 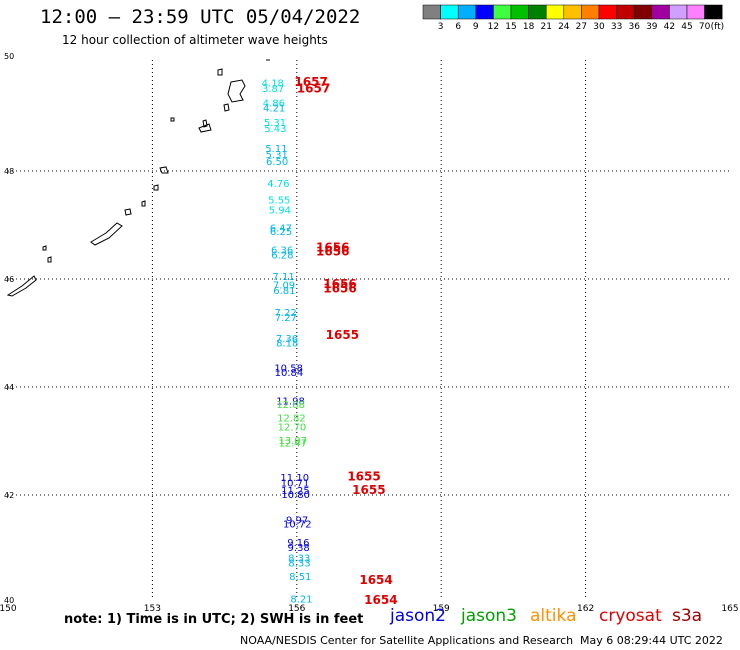 What do you see at coordinates (289, 373) in the screenshot?
I see `wave-height-value: 10.84` at bounding box center [289, 373].